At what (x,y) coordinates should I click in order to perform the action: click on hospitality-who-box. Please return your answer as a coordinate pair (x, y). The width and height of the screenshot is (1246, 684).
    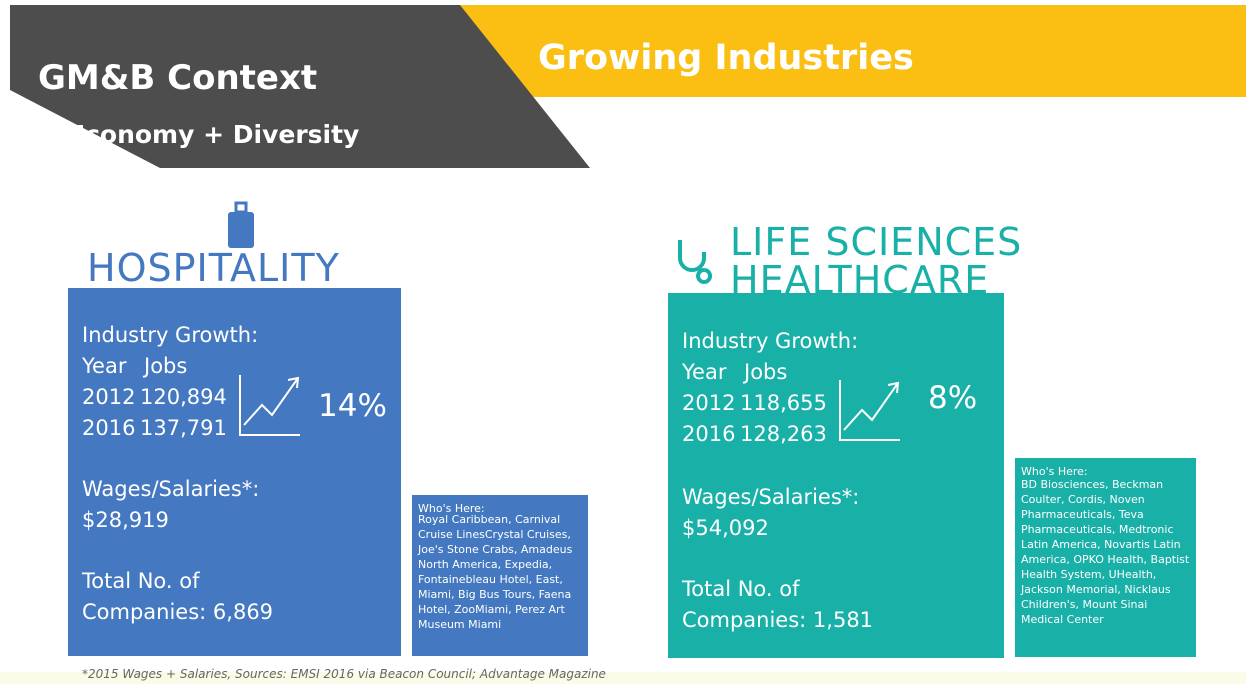
    Looking at the image, I should click on (500, 575).